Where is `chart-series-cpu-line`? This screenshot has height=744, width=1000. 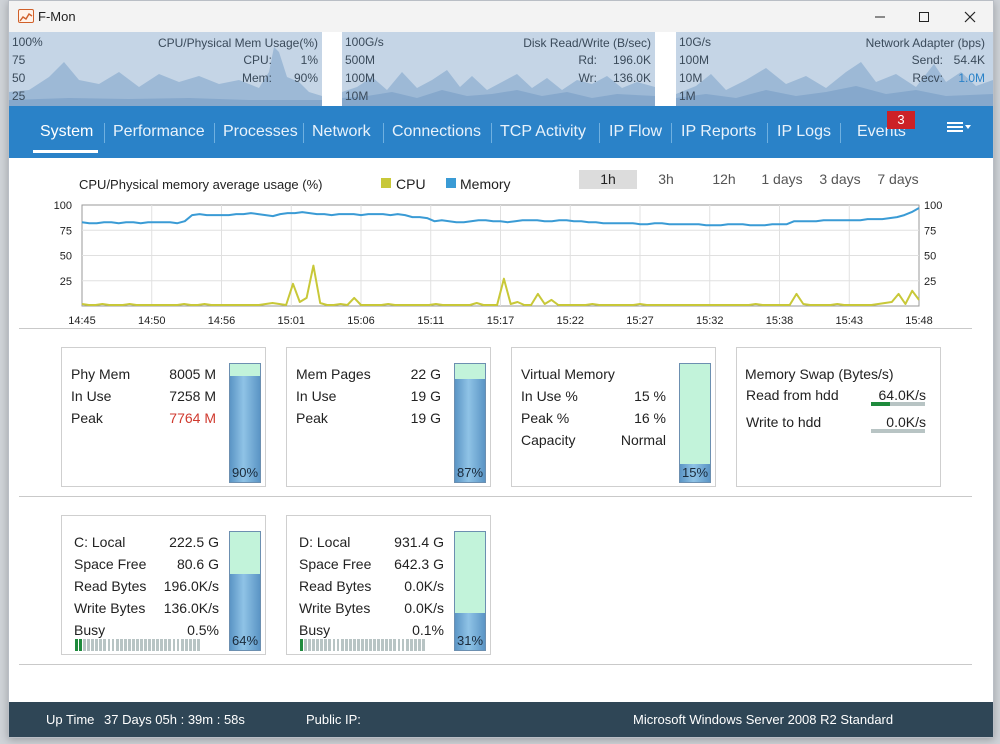
chart-series-cpu-line is located at coordinates (500, 285).